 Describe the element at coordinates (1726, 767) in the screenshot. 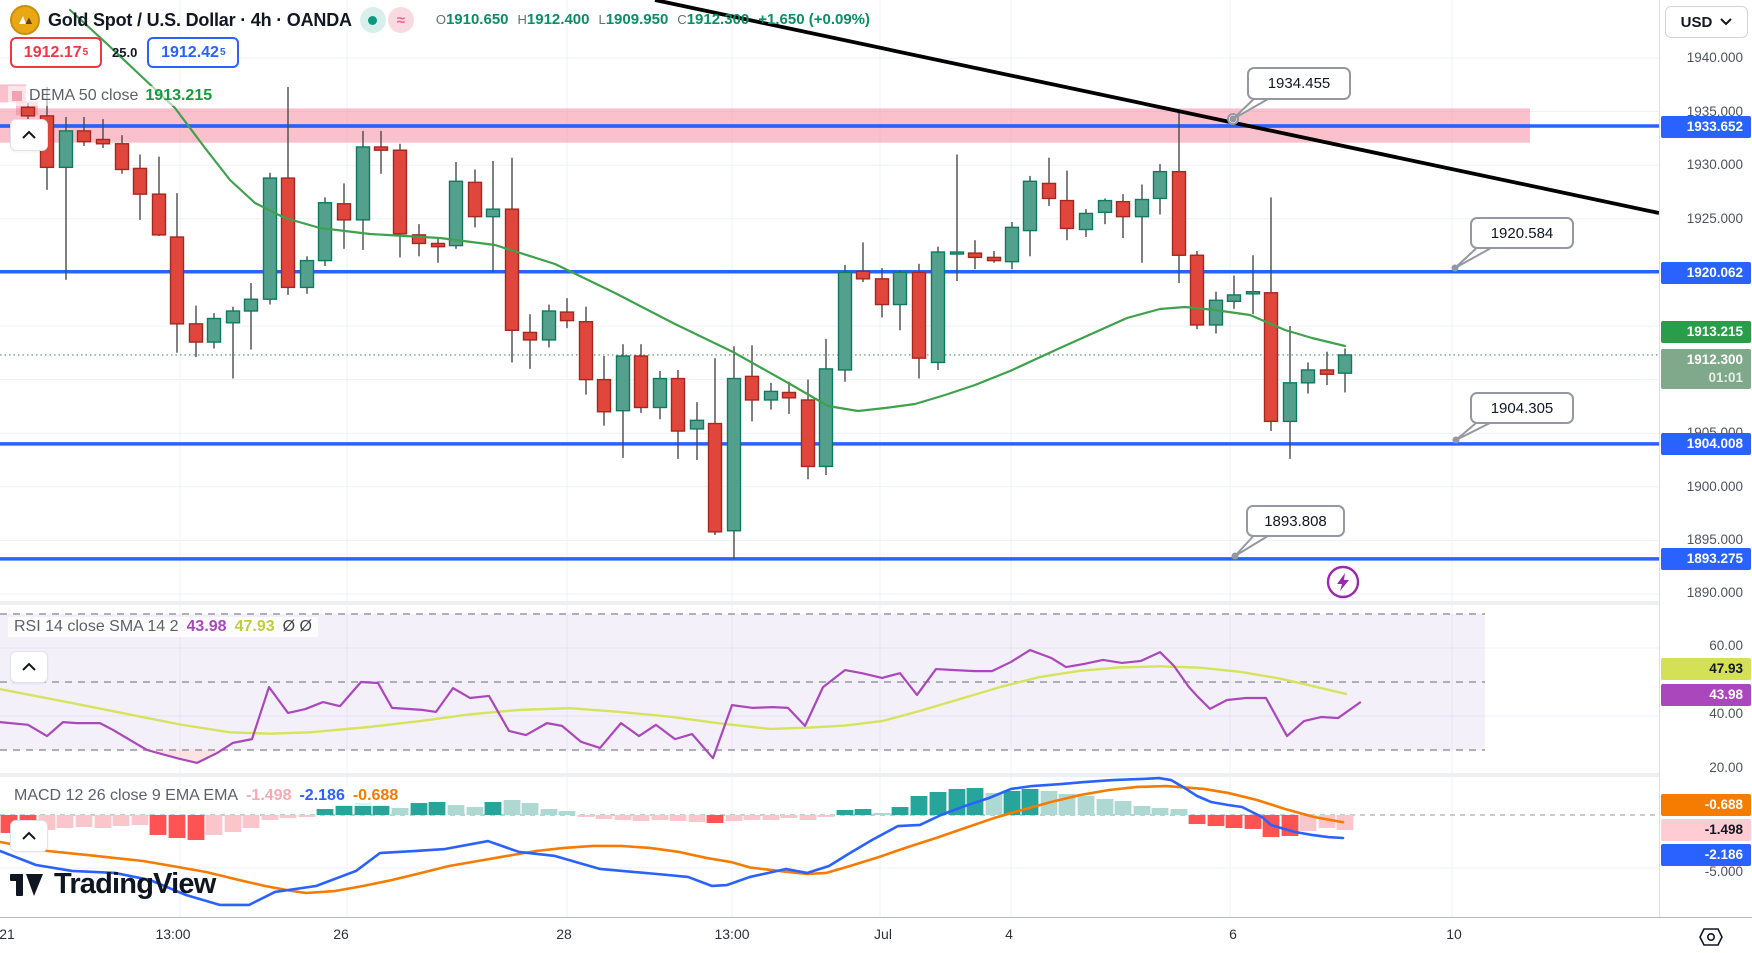

I see `price-axis-tick: 20.00` at that location.